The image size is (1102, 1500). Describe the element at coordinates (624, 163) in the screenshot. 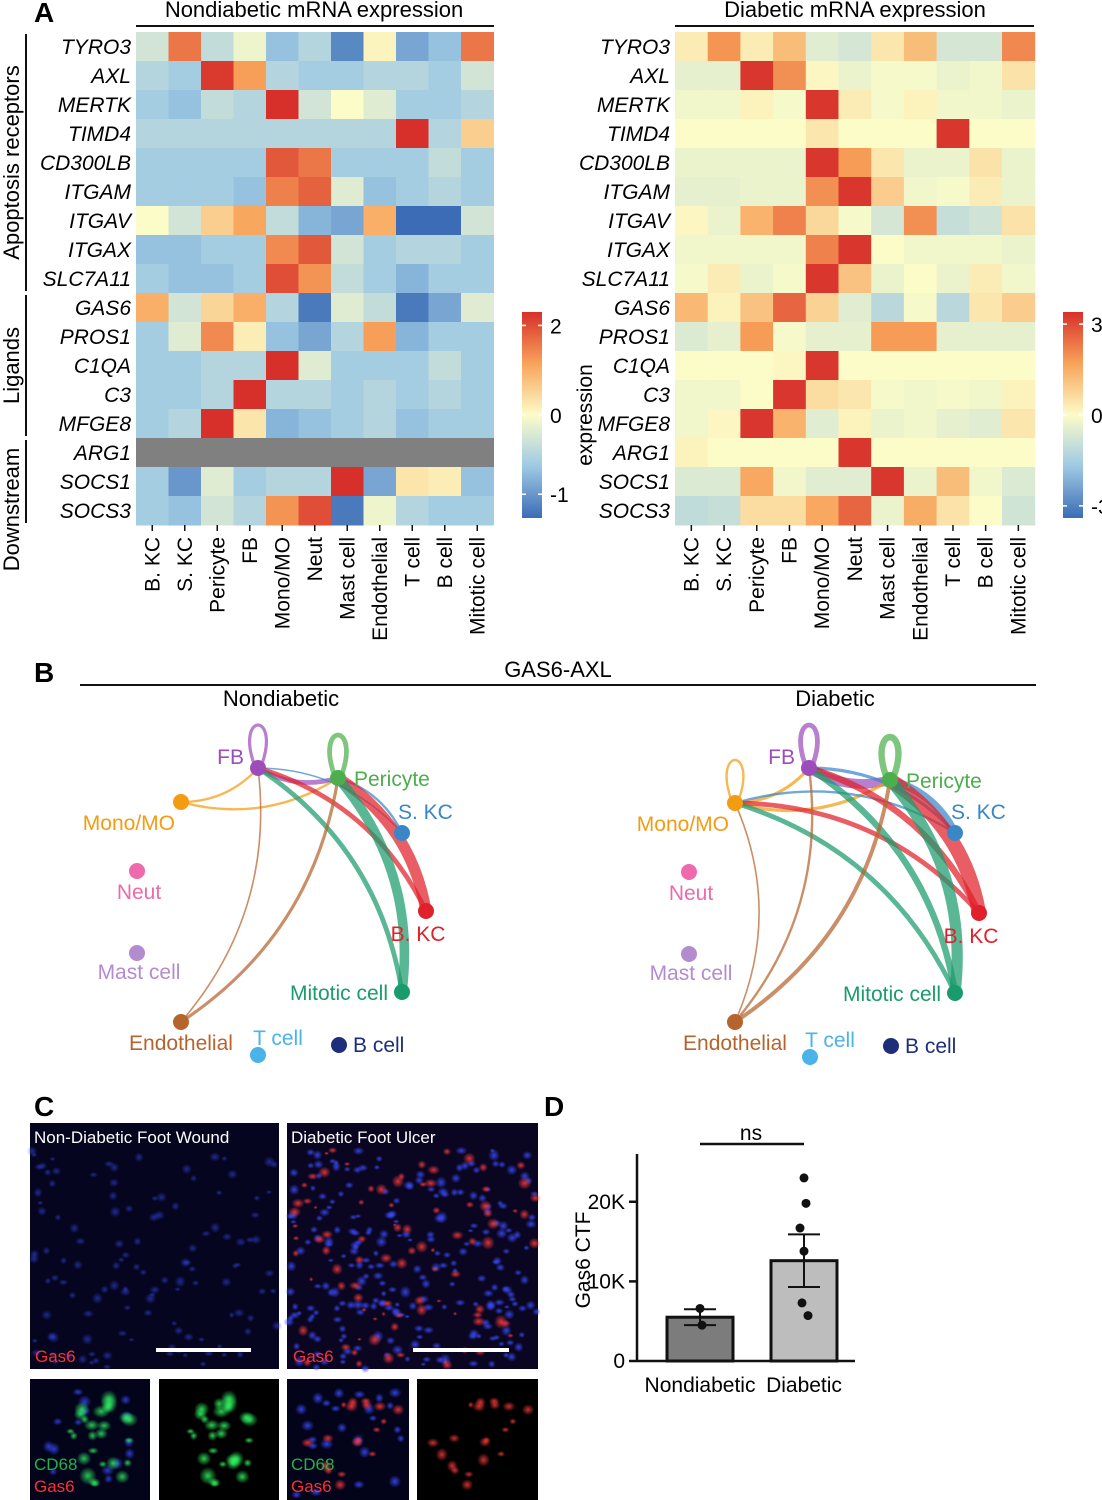

I see `row-label-cd300lb: CD300LB` at that location.